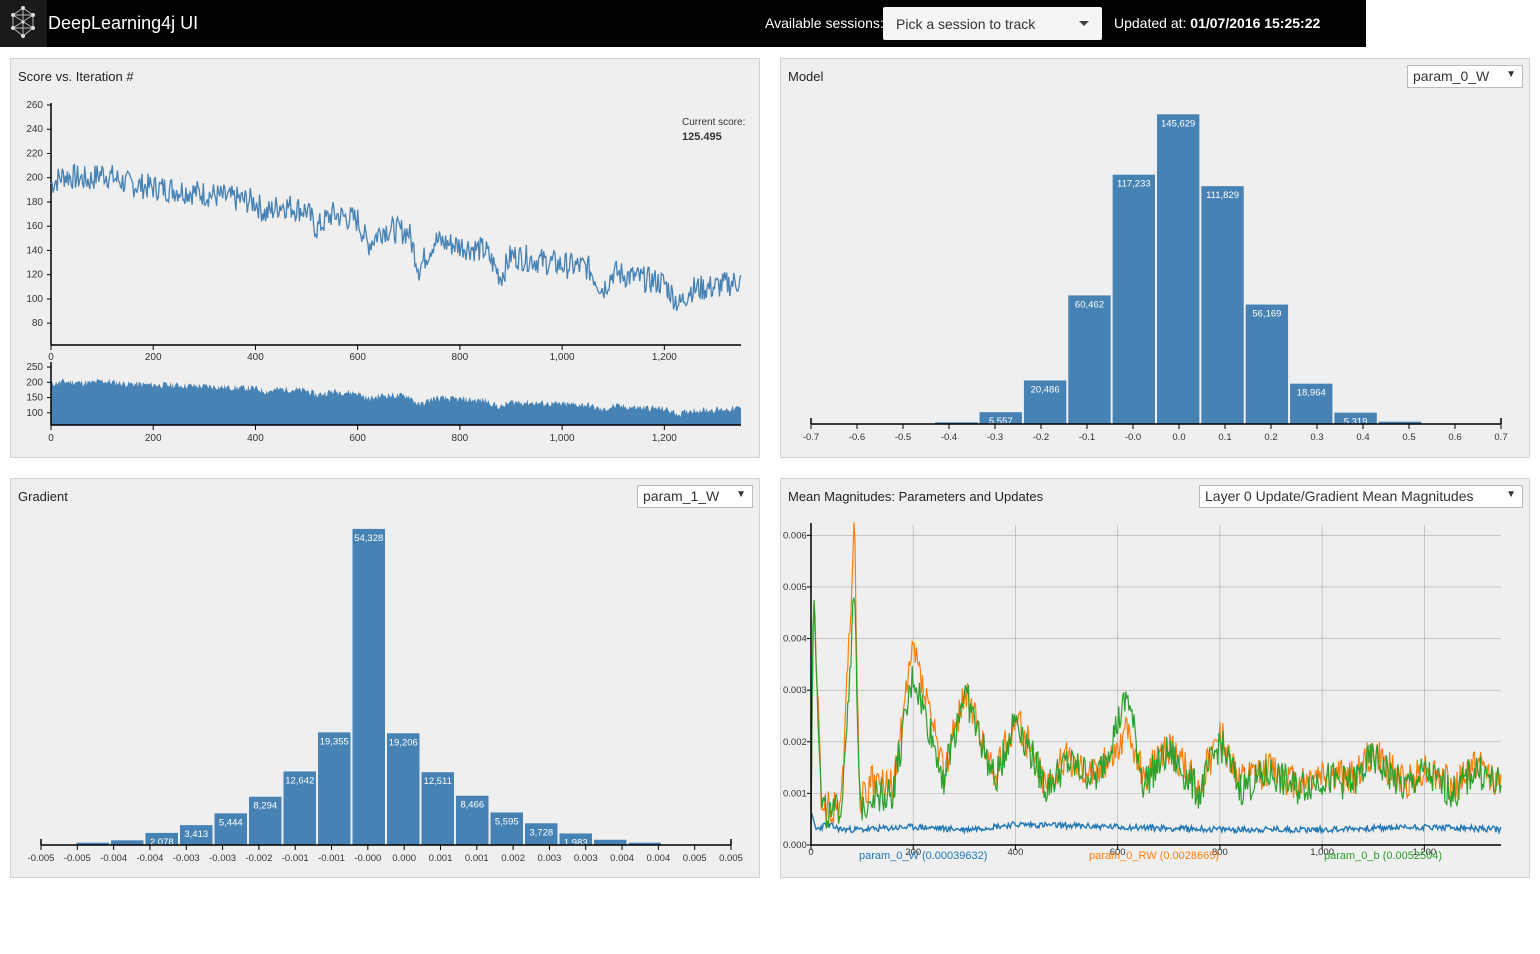 This screenshot has height=954, width=1540. Describe the element at coordinates (299, 780) in the screenshot. I see `histogram-bar-label: 12,642` at that location.